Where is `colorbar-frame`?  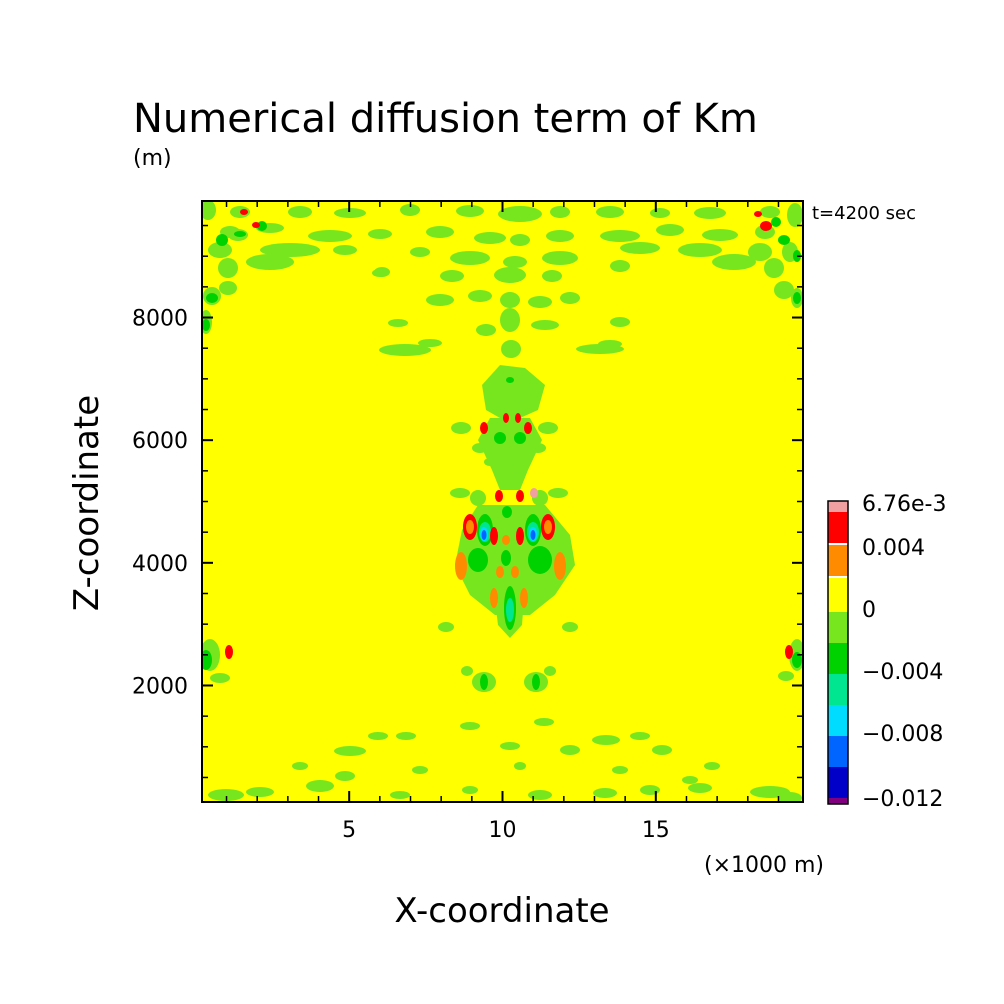 colorbar-frame is located at coordinates (838, 652).